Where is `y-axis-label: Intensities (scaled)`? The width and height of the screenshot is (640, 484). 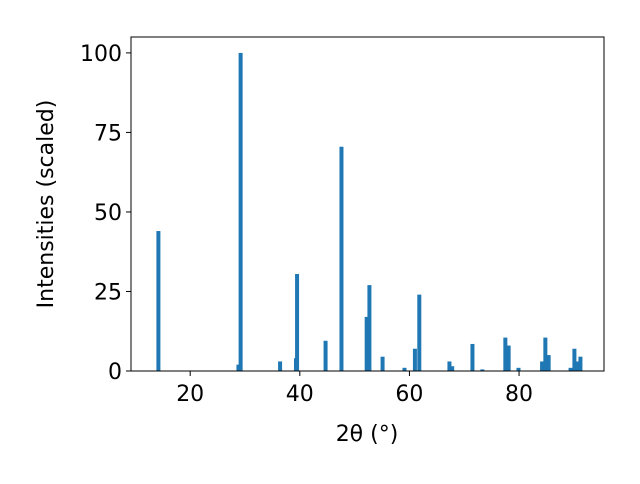
y-axis-label: Intensities (scaled) is located at coordinates (46, 204).